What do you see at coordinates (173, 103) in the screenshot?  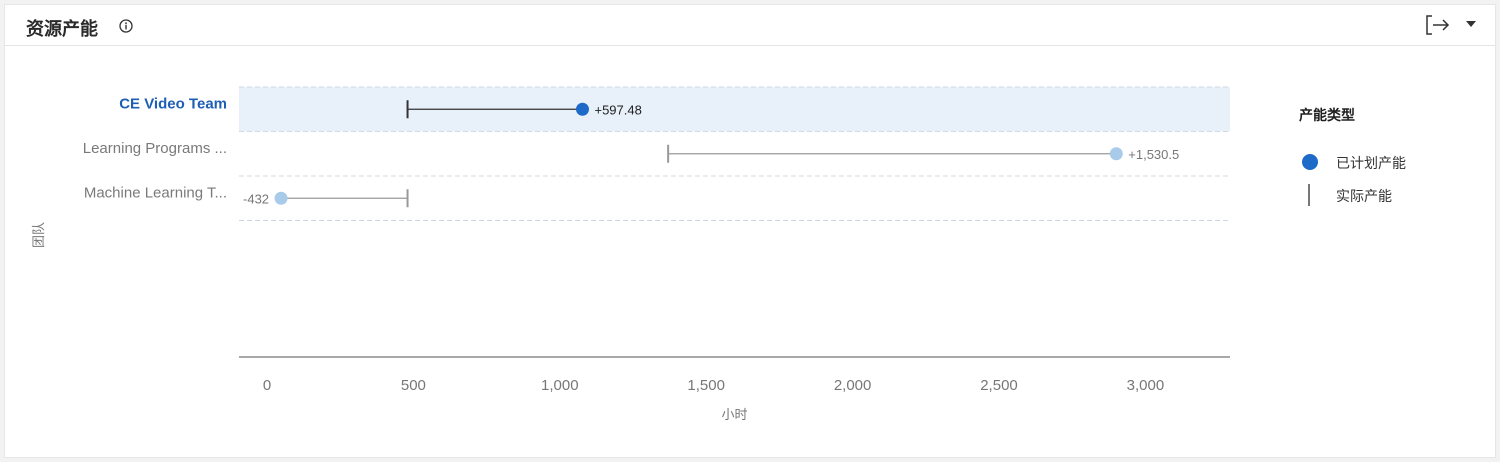 I see `team-label: CE Video Team` at bounding box center [173, 103].